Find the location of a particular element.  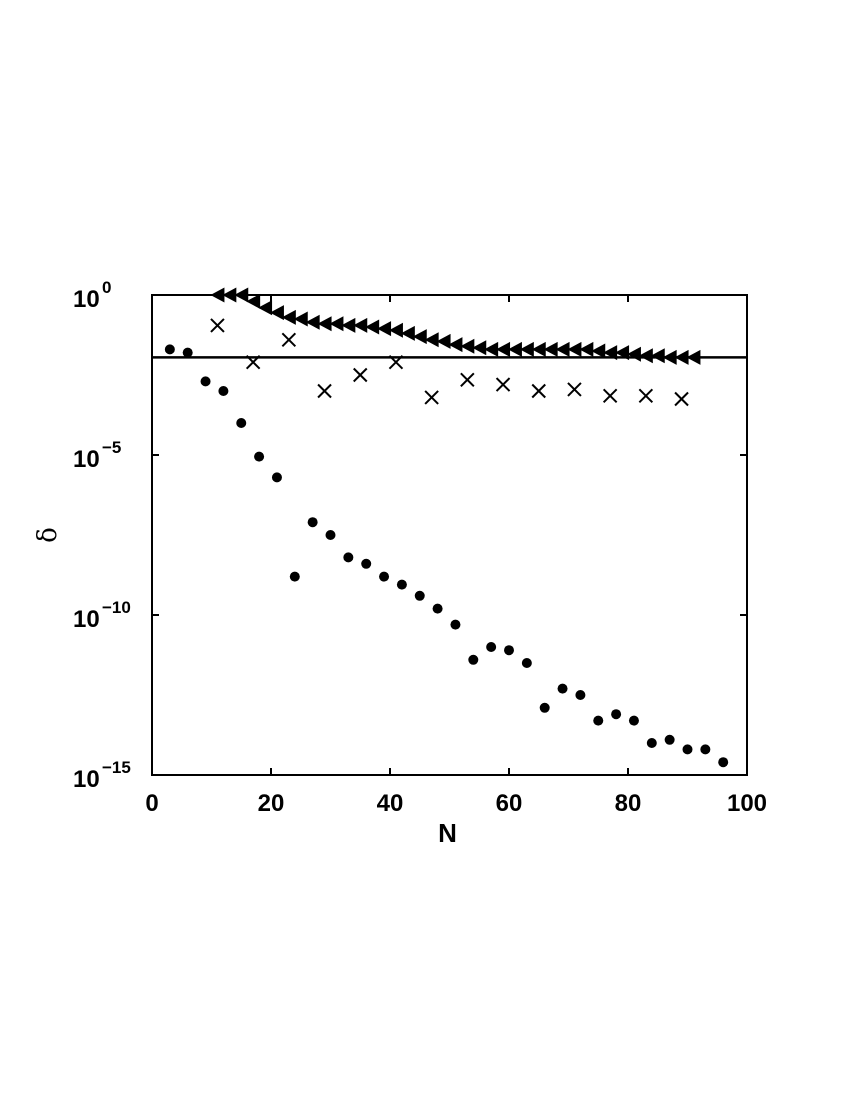

y-tick-label: 10 −5 is located at coordinates (97, 455).